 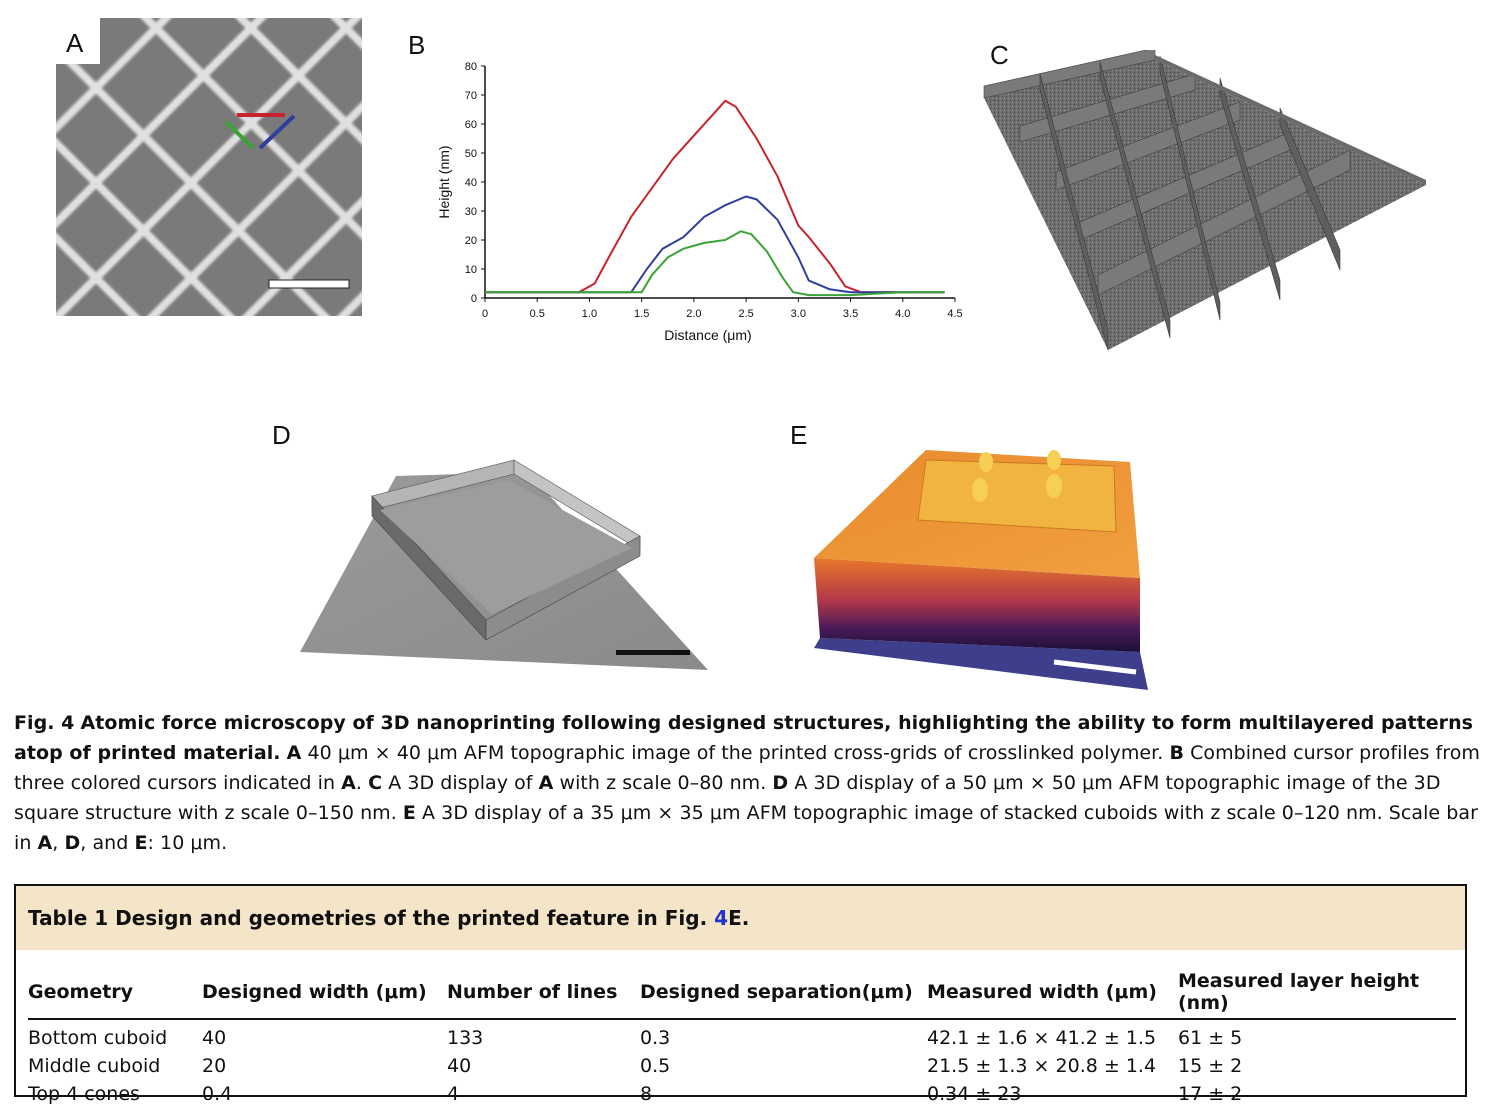 I want to click on caption-key-a: A, so click(x=294, y=753).